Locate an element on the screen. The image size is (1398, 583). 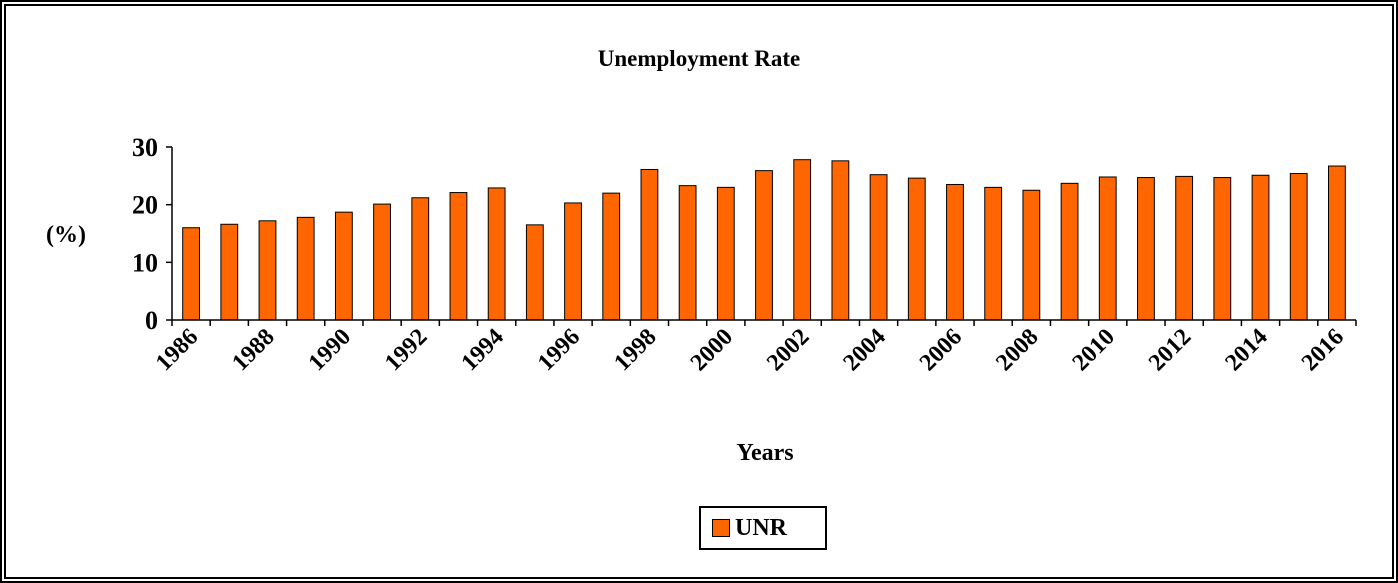
bar-1994 is located at coordinates (496, 254).